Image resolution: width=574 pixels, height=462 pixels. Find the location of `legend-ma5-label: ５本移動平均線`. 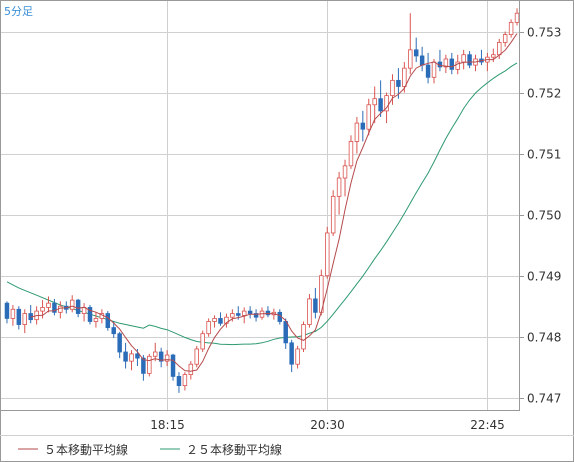

legend-ma5-label: ５本移動平均線 is located at coordinates (86, 449).